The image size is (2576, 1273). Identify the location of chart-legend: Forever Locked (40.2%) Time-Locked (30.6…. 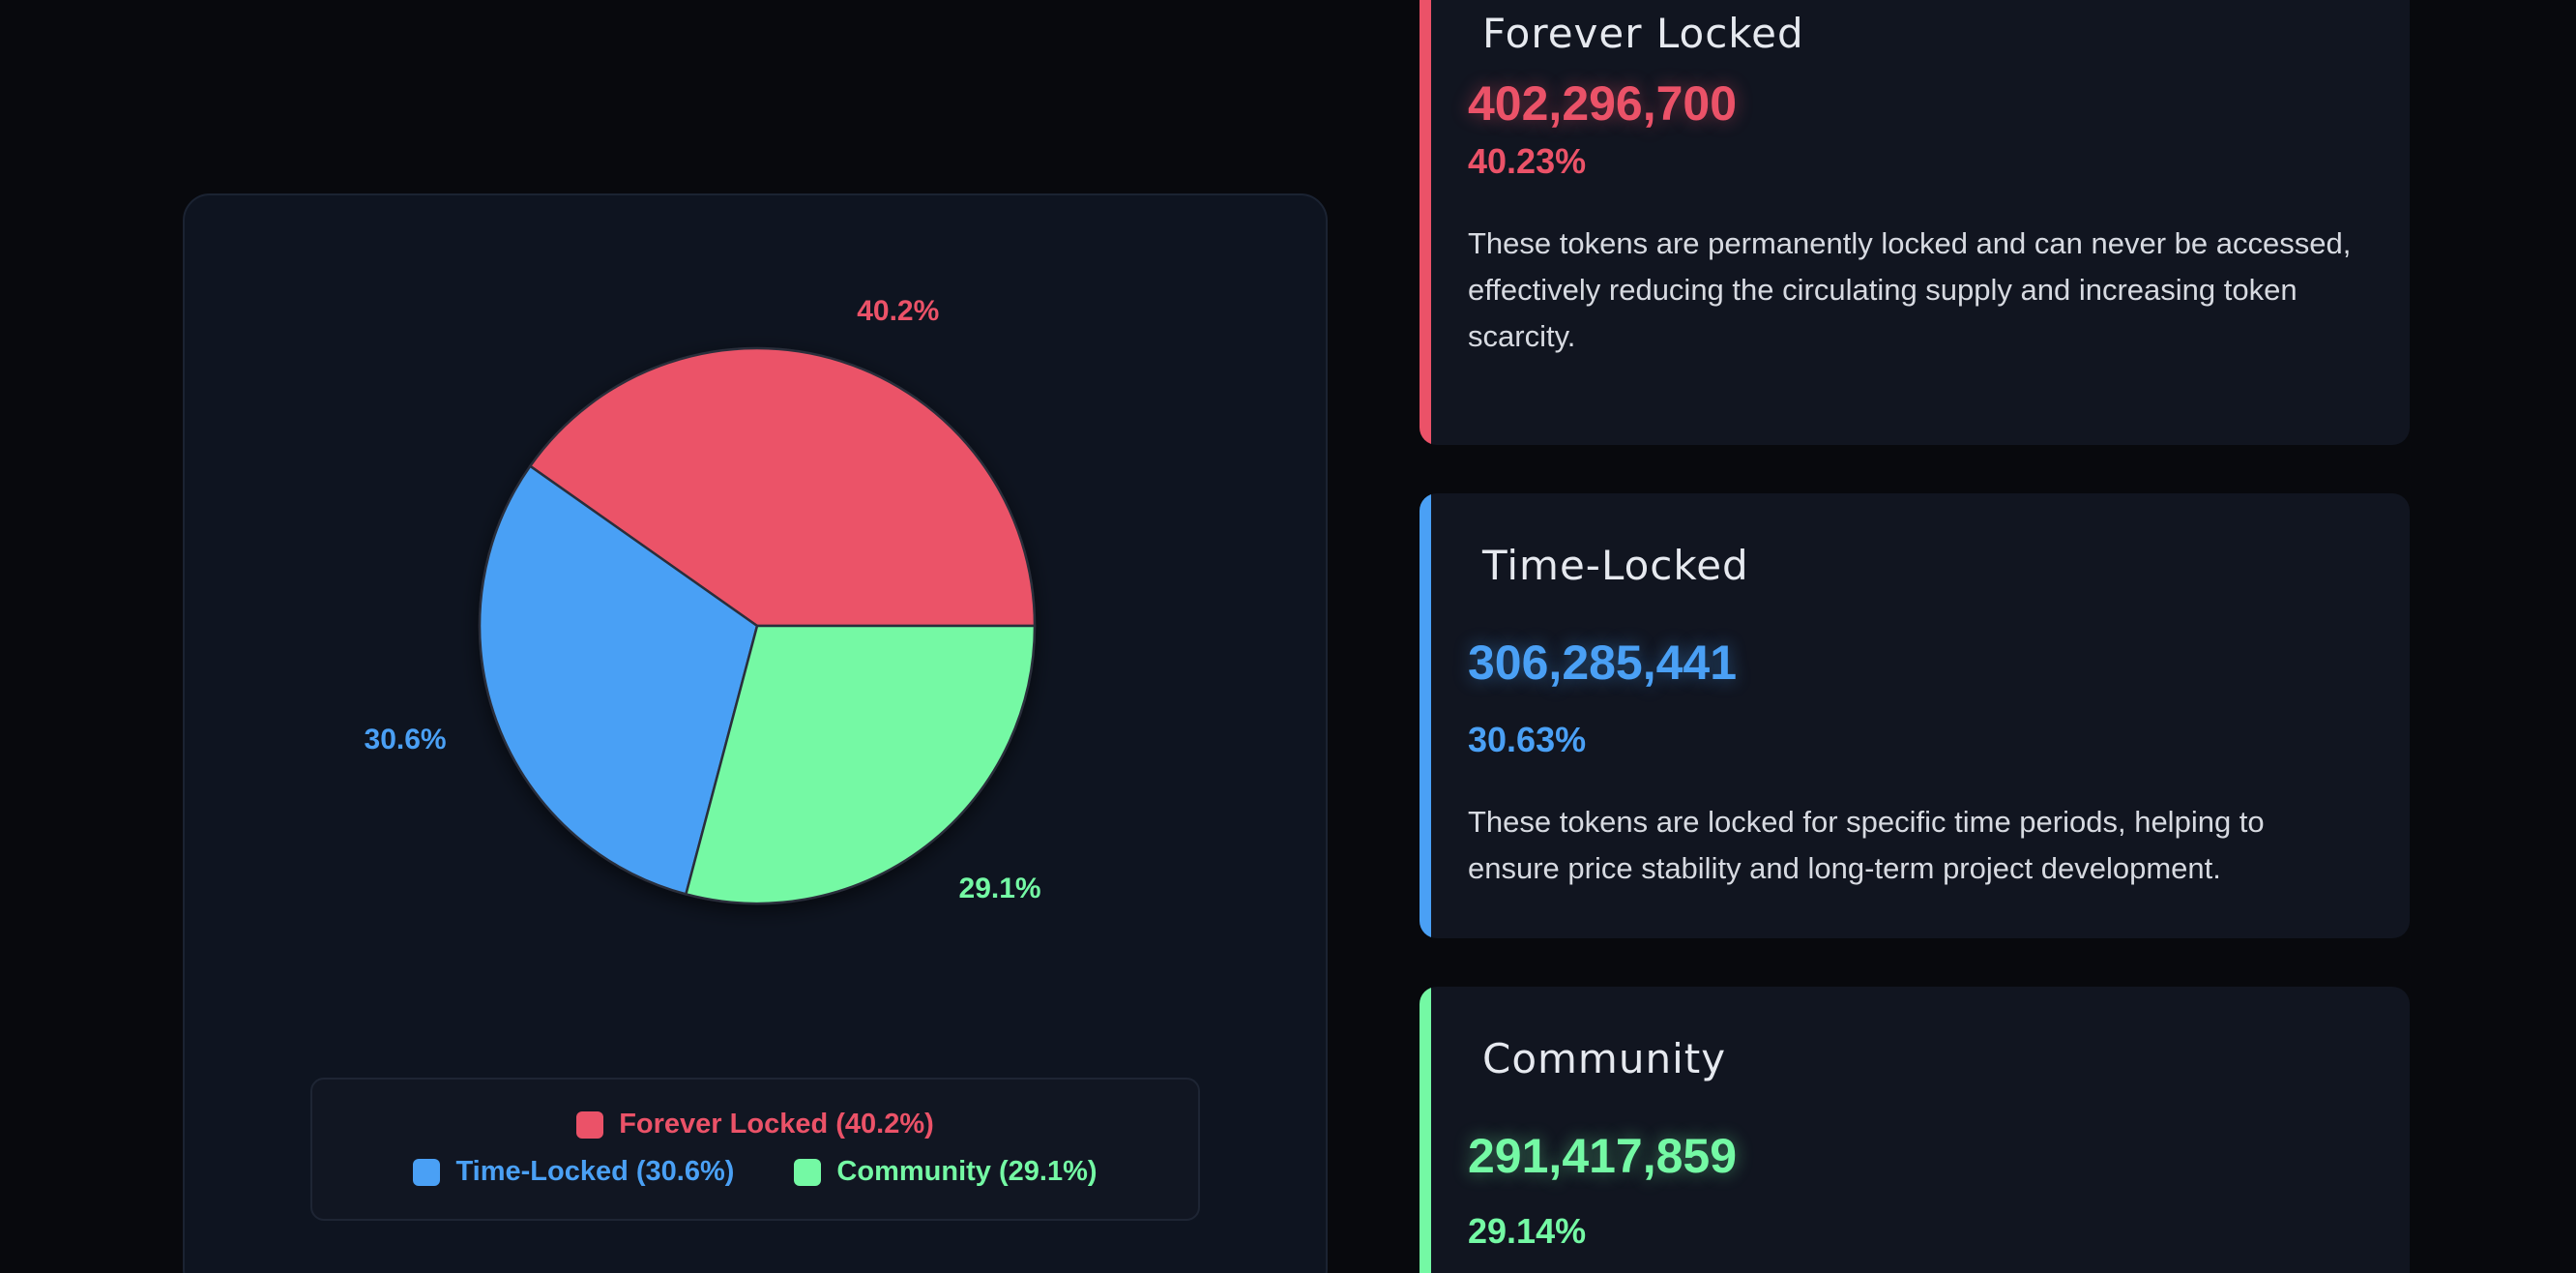
(755, 1149).